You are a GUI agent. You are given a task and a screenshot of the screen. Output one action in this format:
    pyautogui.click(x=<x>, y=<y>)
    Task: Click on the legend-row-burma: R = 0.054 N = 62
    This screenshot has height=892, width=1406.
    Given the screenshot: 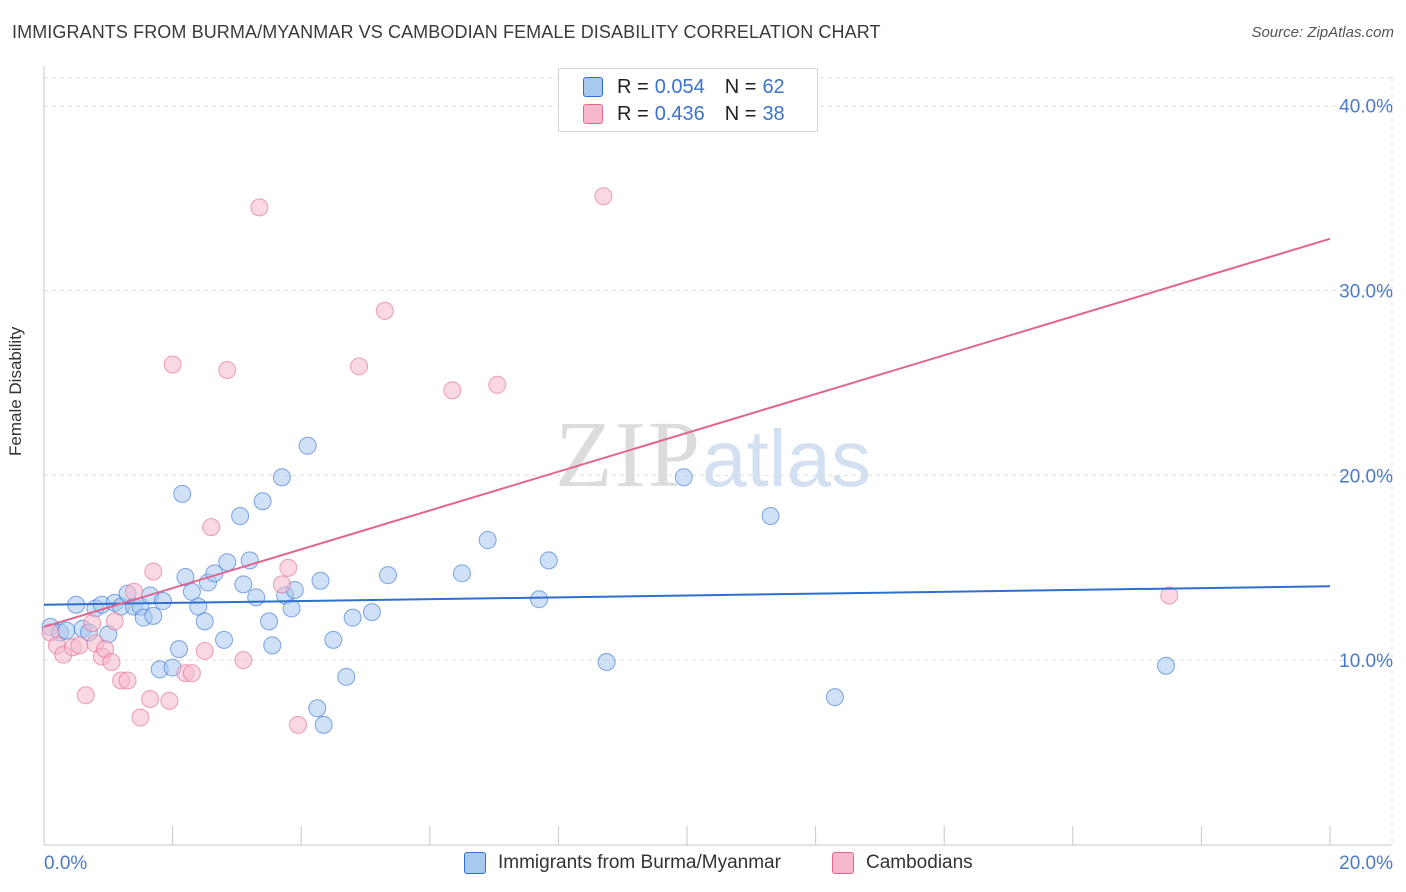 What is the action you would take?
    pyautogui.click(x=684, y=87)
    